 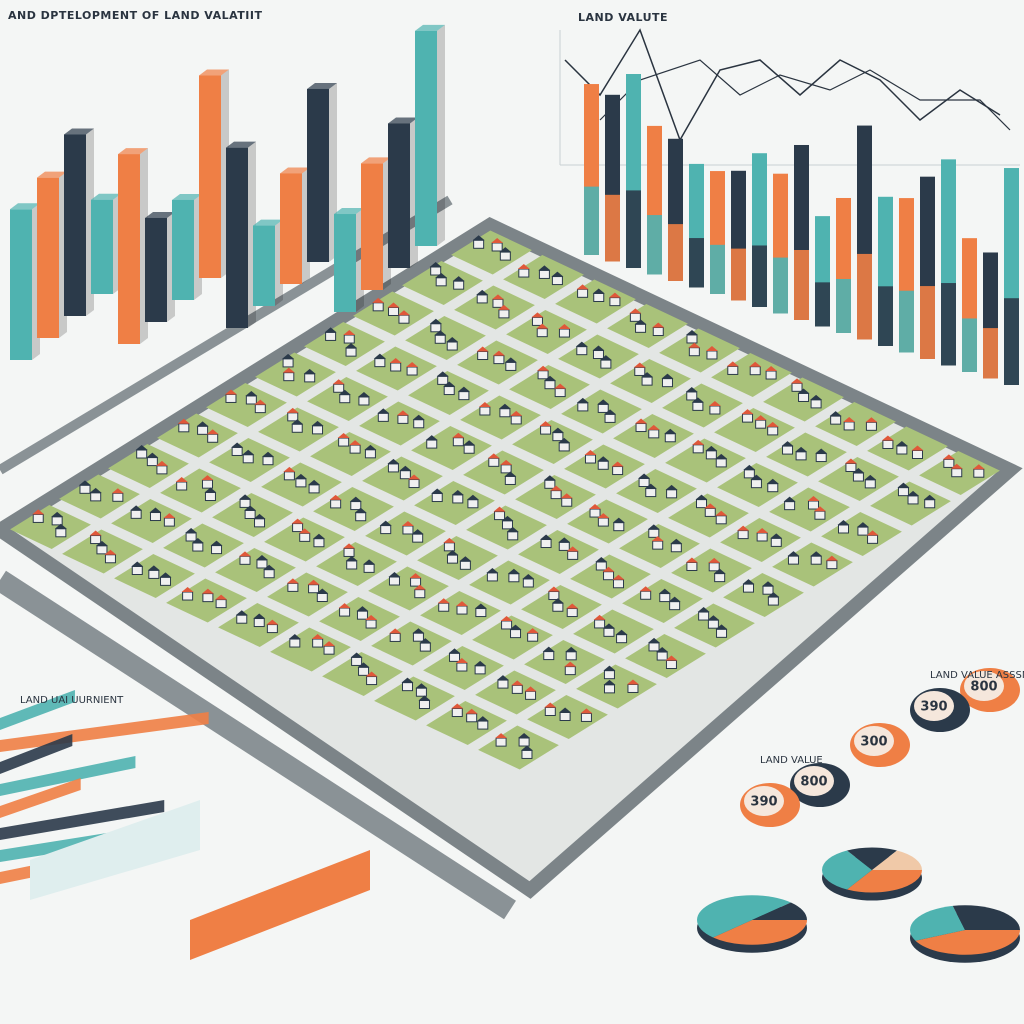 What do you see at coordinates (933, 707) in the screenshot?
I see `badge-label: 390` at bounding box center [933, 707].